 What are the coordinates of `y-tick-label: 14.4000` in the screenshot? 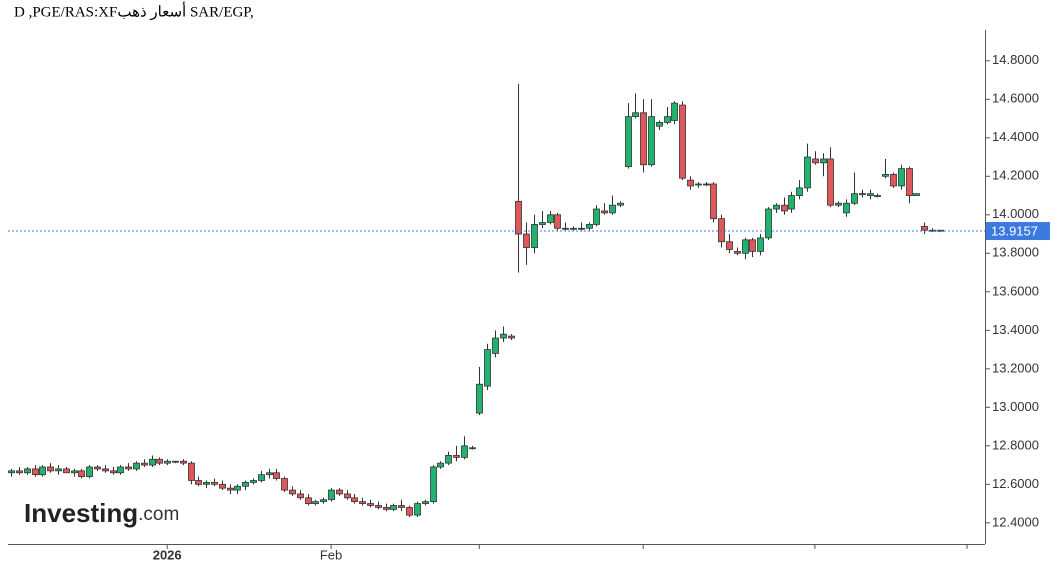 It's located at (1015, 136).